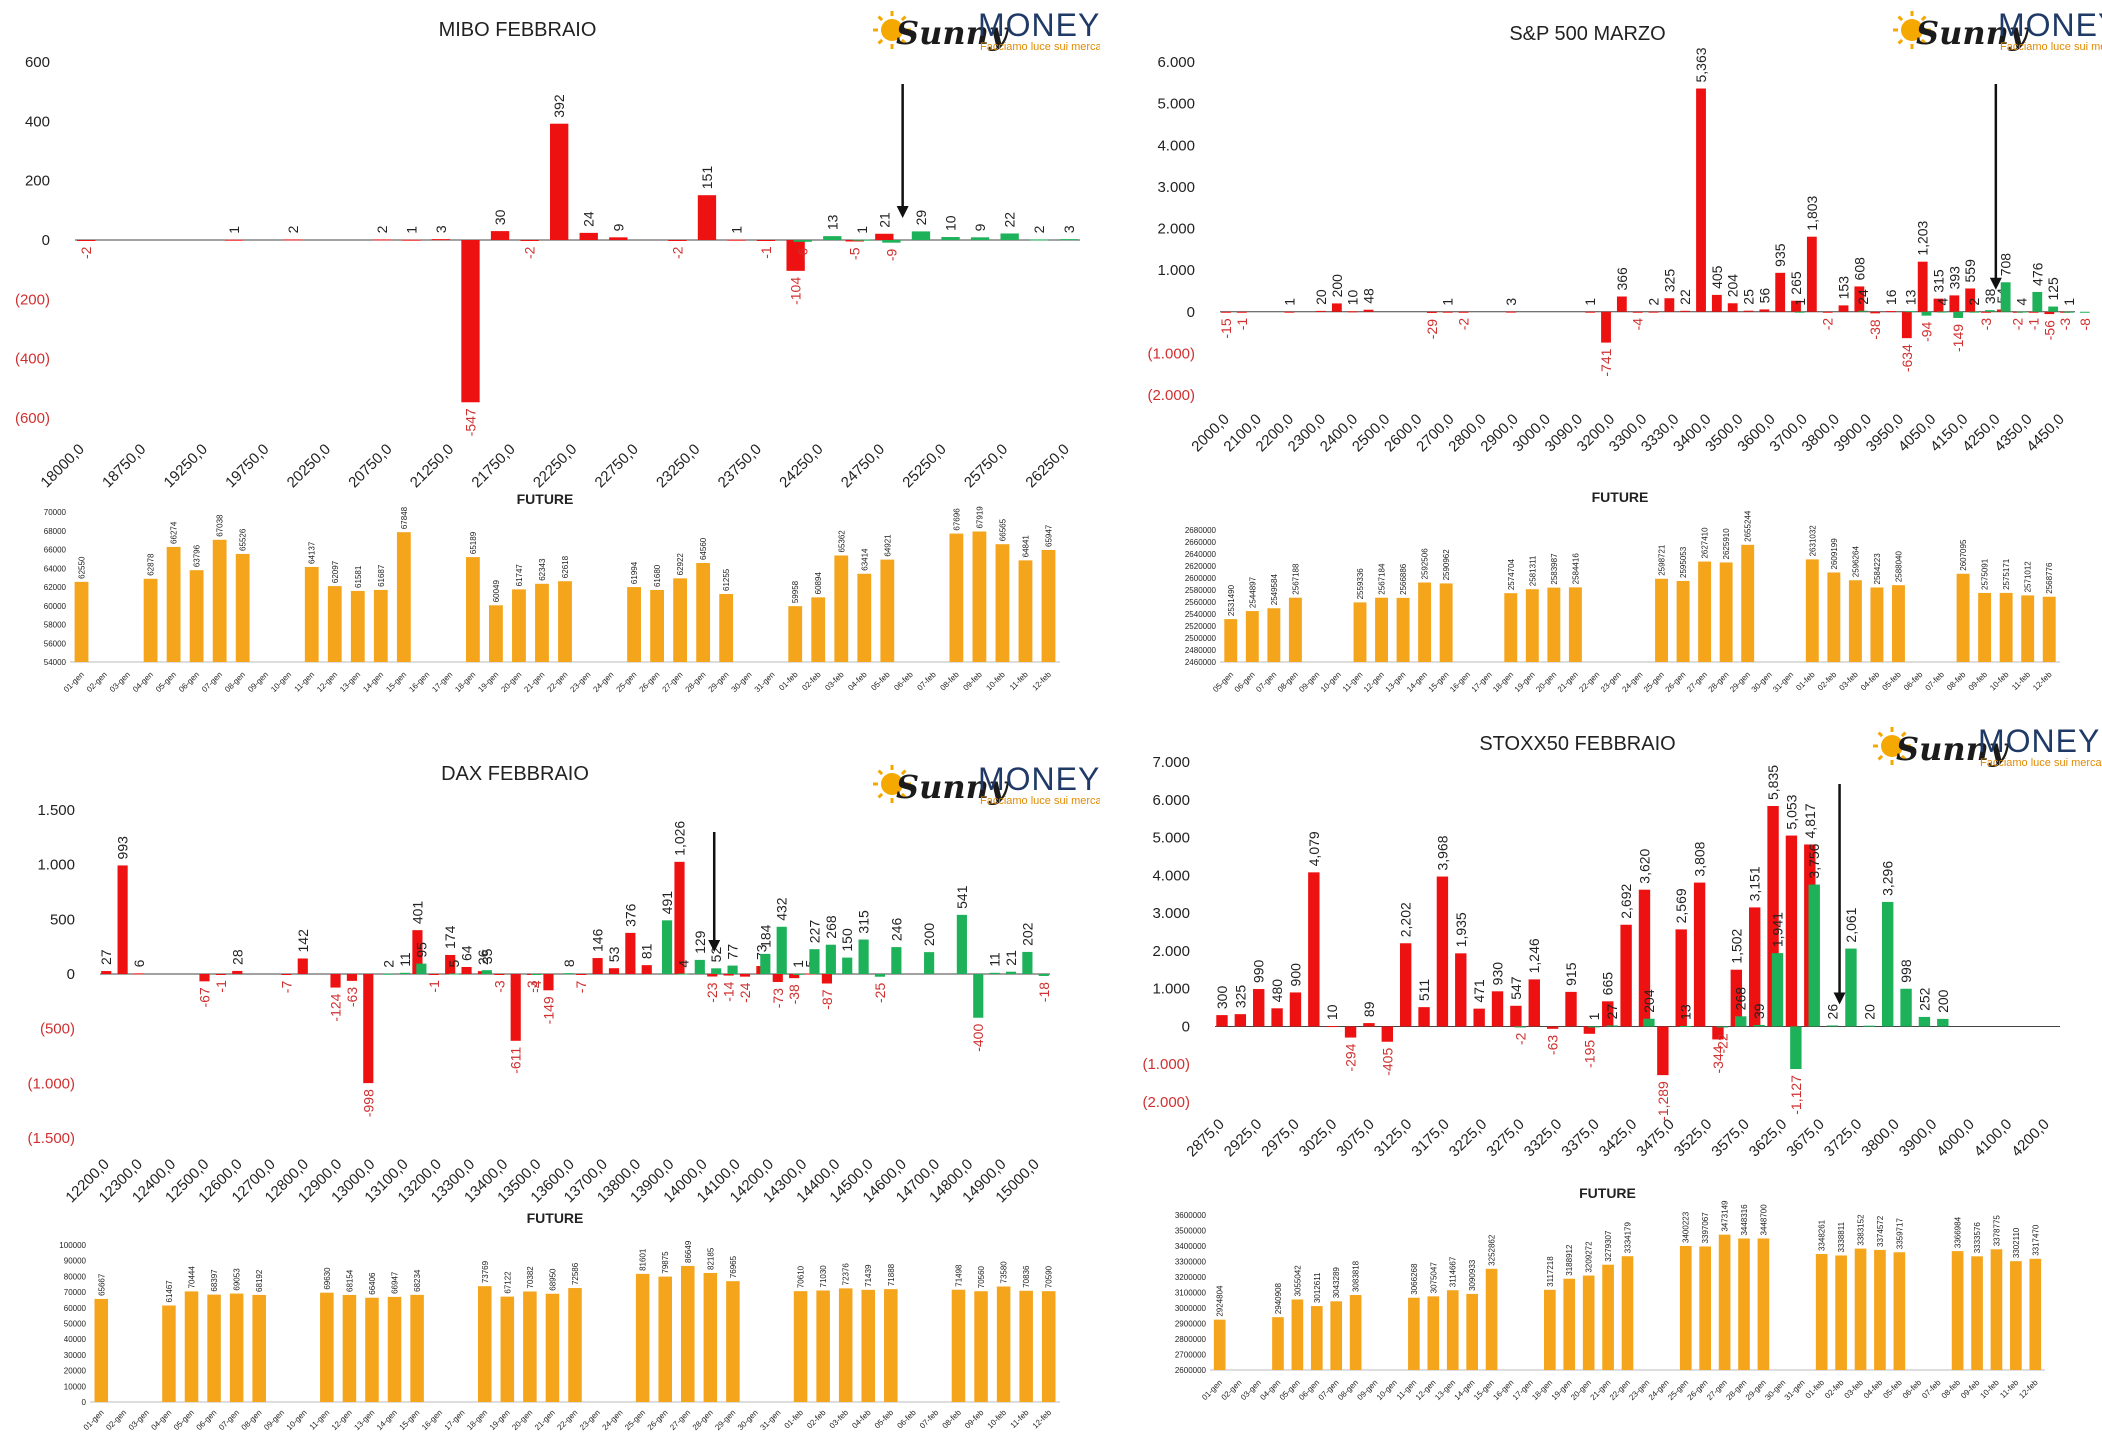  I want to click on y-tick-label: (2.000), so click(1171, 395).